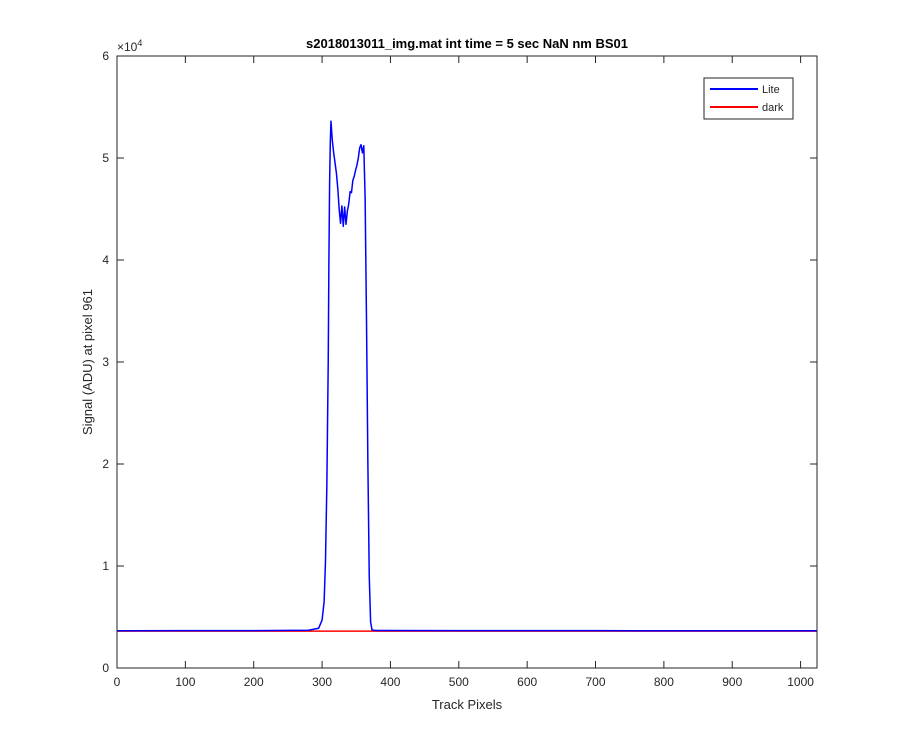  What do you see at coordinates (87, 362) in the screenshot?
I see `y-axis-label: Signal (ADU) at pixel 961` at bounding box center [87, 362].